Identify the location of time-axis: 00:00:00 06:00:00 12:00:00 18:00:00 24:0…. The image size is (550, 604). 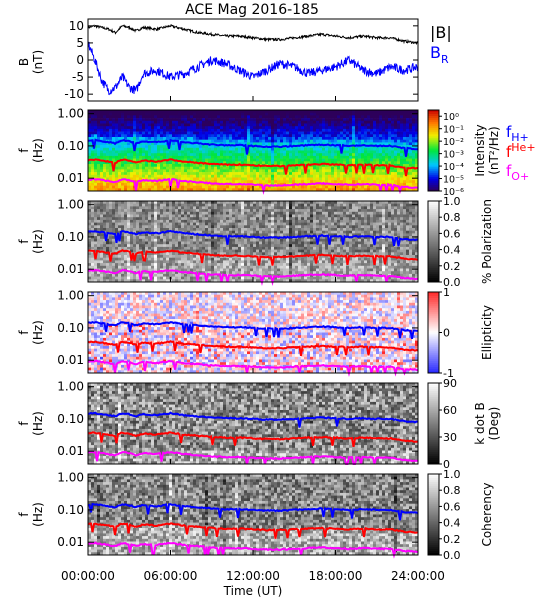
(253, 583).